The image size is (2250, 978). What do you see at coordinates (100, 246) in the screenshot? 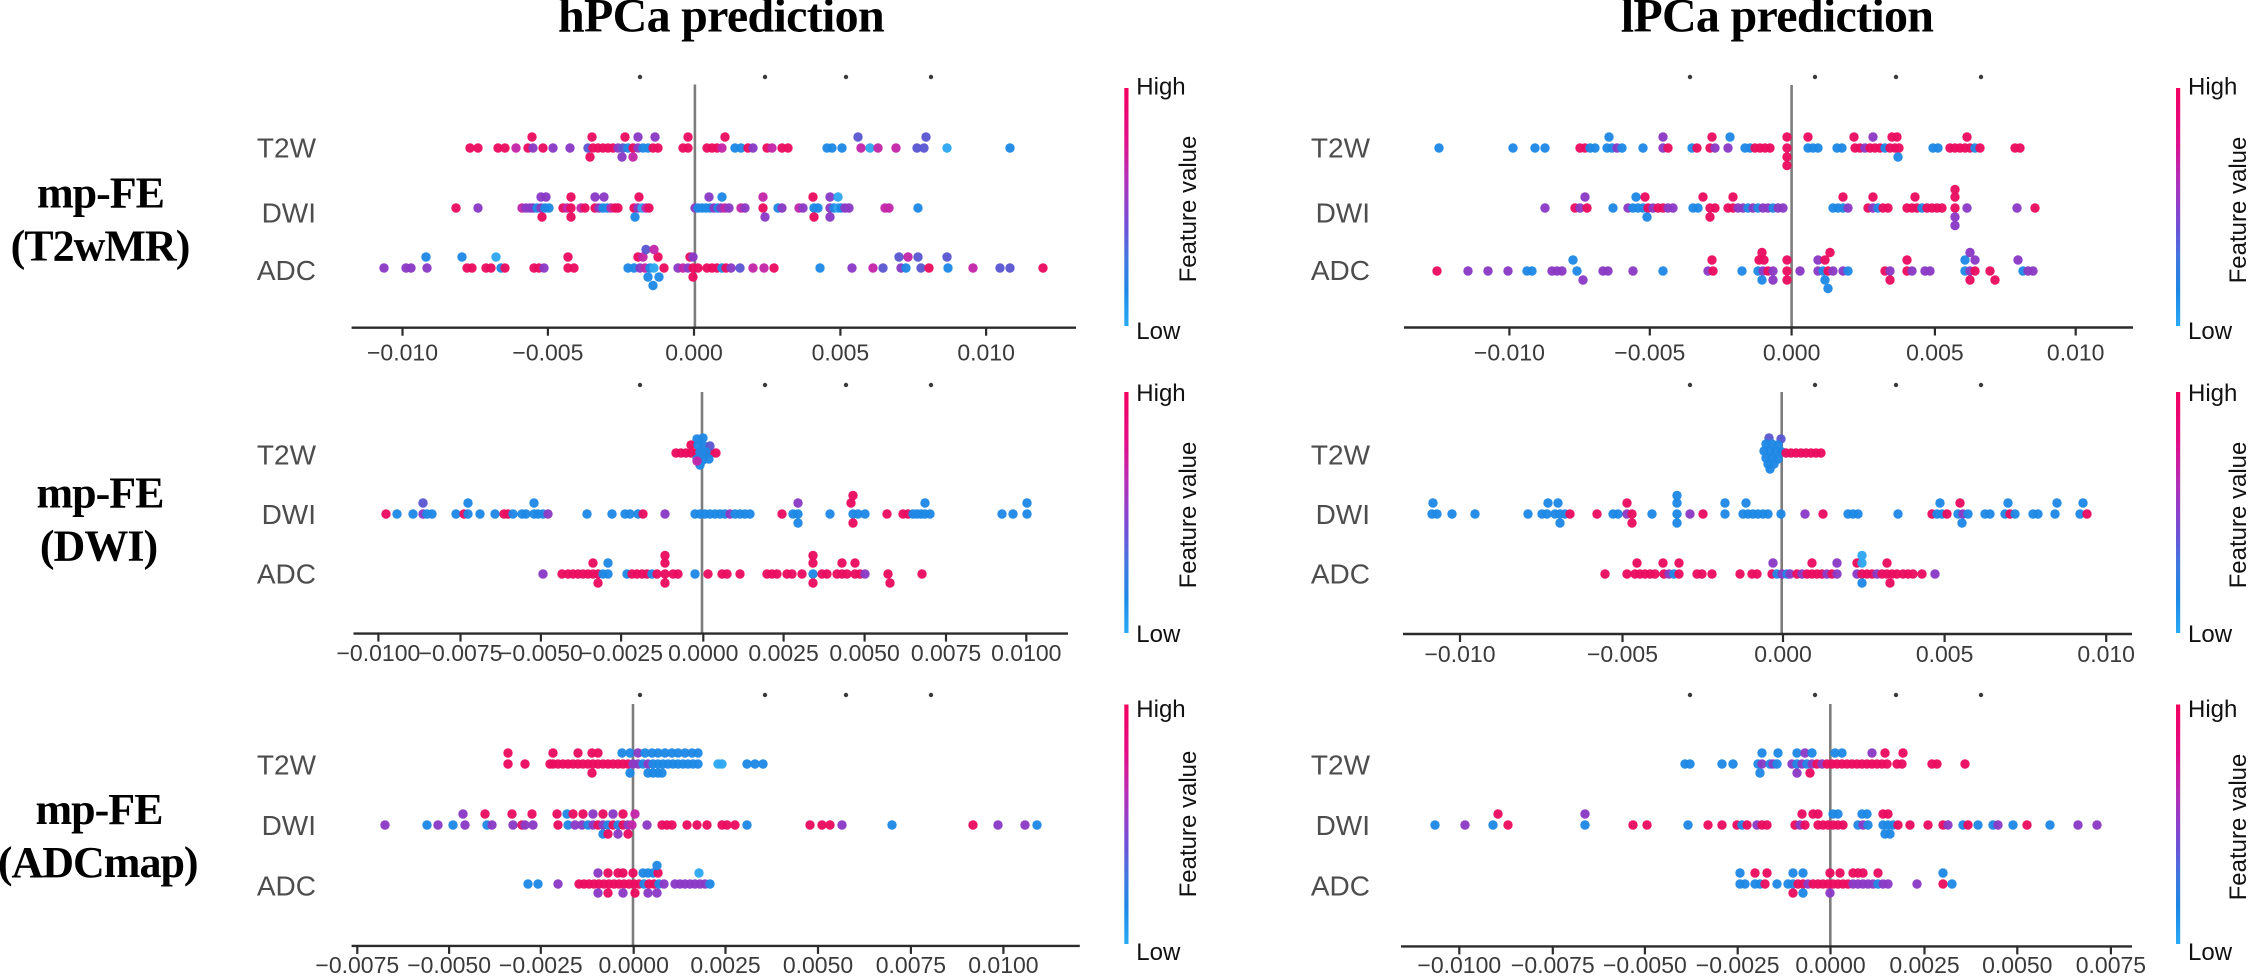
I see `svg-text: (T2wMR)` at bounding box center [100, 246].